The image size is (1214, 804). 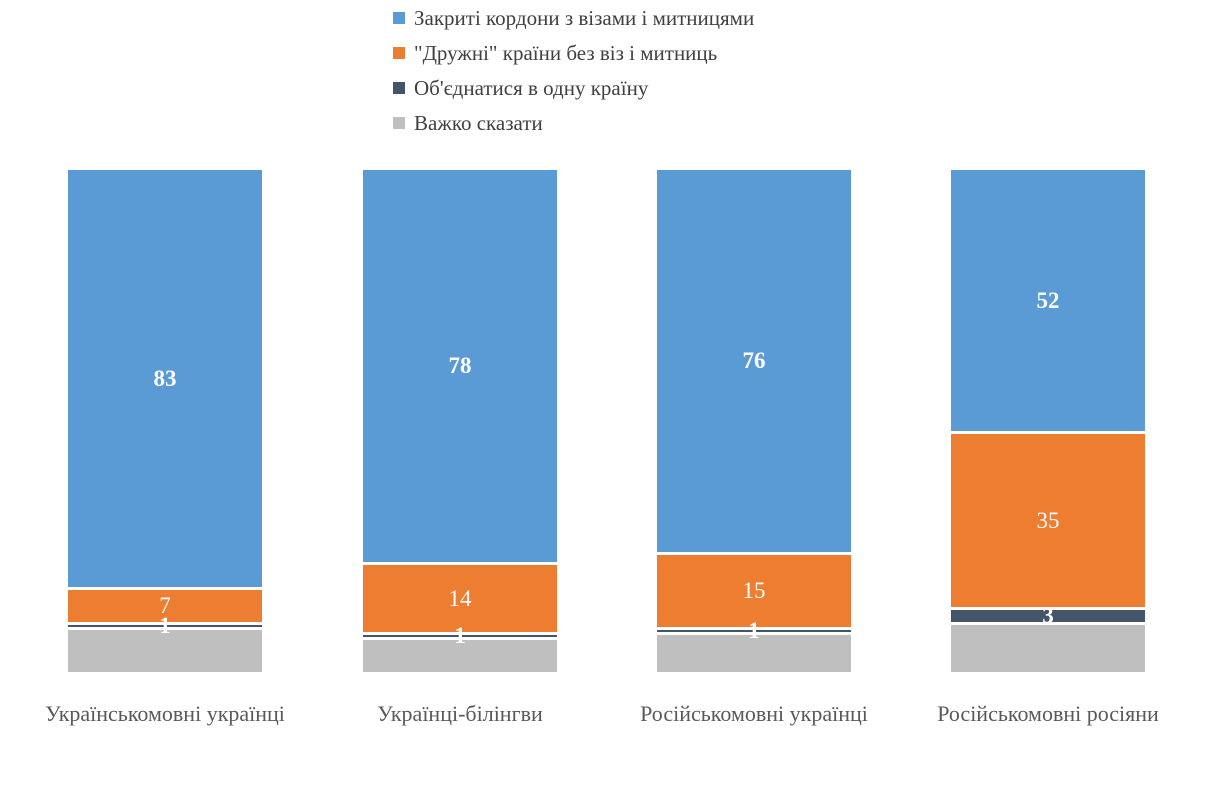 I want to click on value-label: 3, so click(x=1048, y=616).